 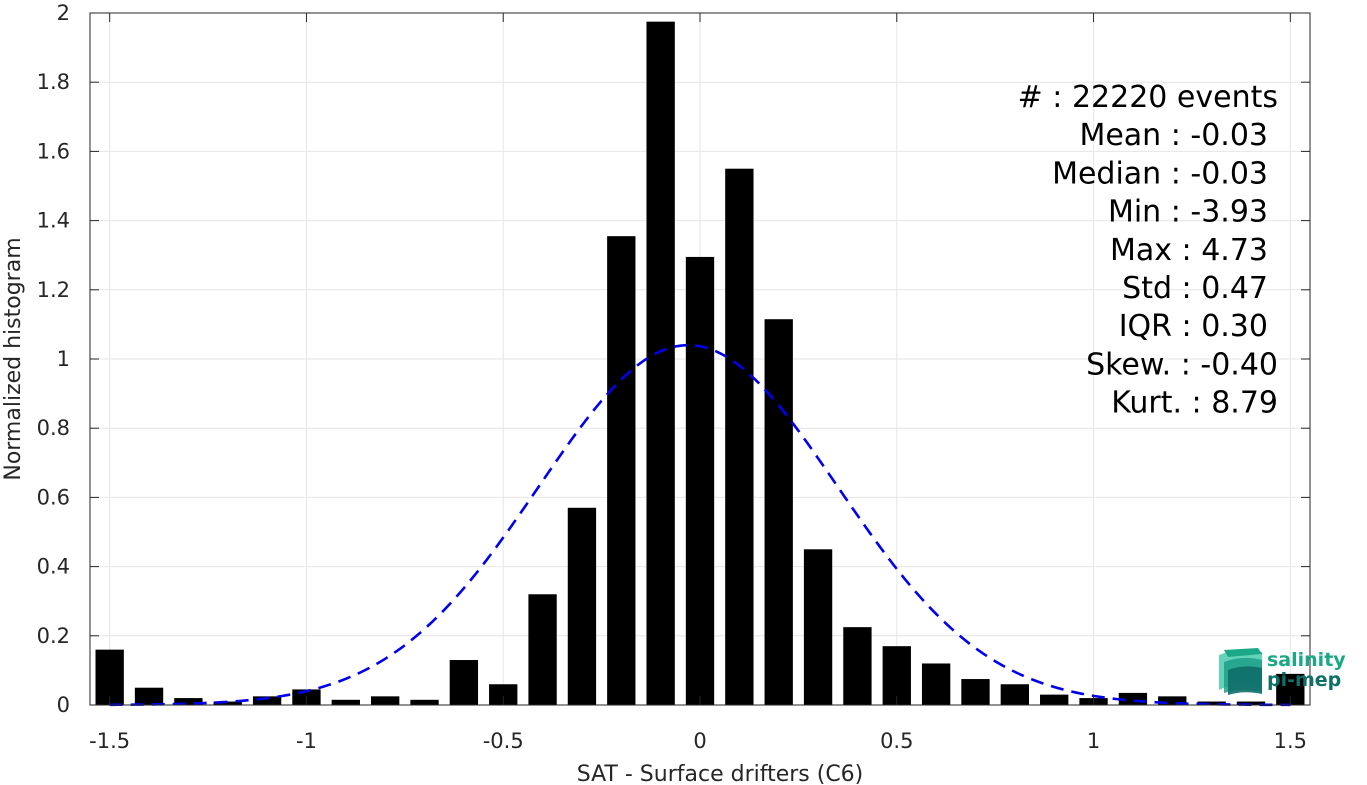 What do you see at coordinates (1306, 660) in the screenshot?
I see `logo-text-salinity: salinity` at bounding box center [1306, 660].